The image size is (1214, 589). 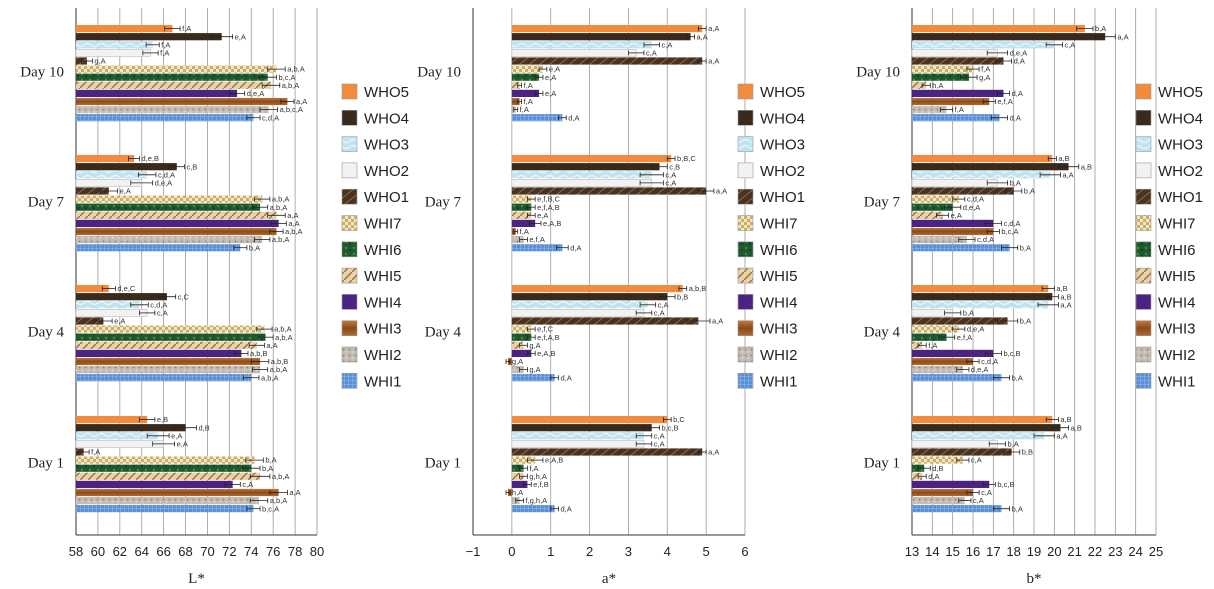 I want to click on data-annotation: b,c,B, so click(x=670, y=427).